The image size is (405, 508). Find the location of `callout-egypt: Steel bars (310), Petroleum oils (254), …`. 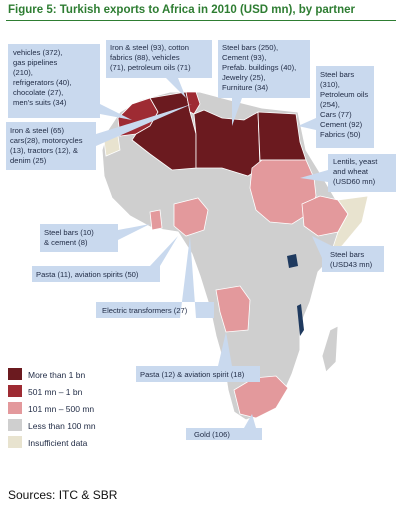

callout-egypt: Steel bars (310), Petroleum oils (254), … is located at coordinates (336, 107).